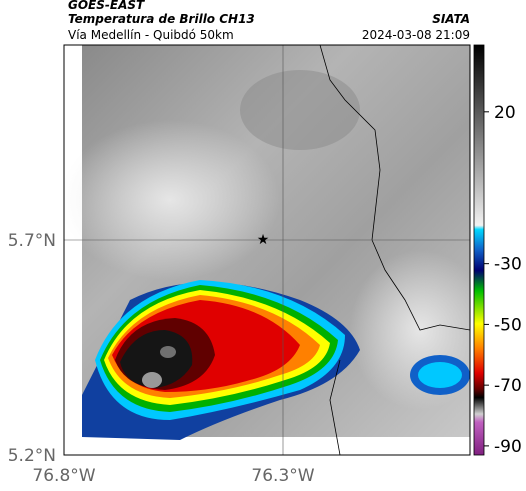  I want to click on region: Vía Medellín - Quibdó 50km, so click(151, 35).